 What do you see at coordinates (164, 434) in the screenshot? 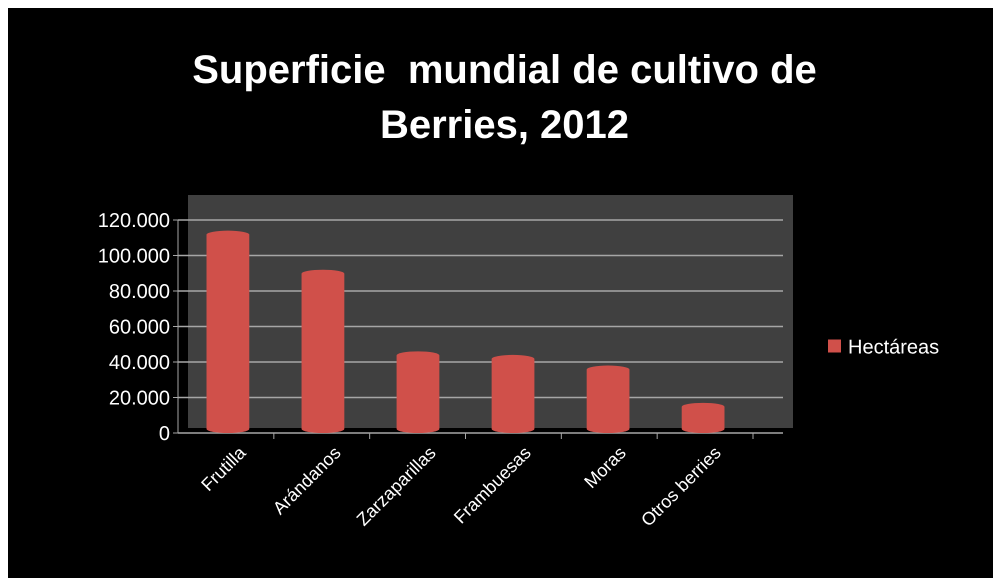
I see `y-tick-label: 0` at bounding box center [164, 434].